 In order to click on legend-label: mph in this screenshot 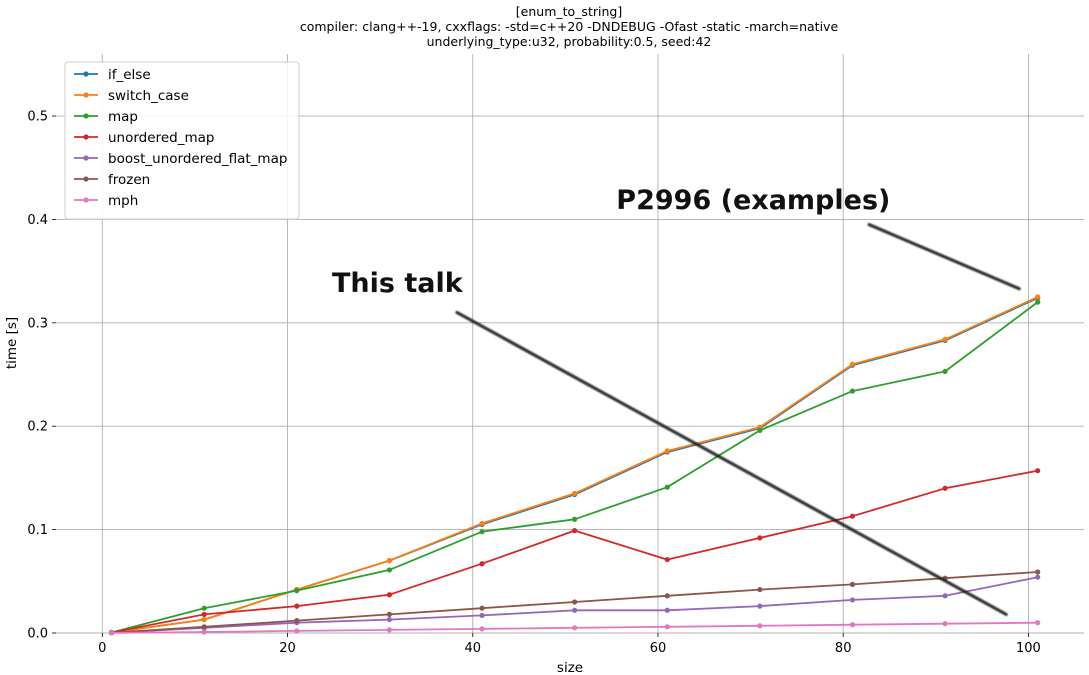, I will do `click(123, 201)`.